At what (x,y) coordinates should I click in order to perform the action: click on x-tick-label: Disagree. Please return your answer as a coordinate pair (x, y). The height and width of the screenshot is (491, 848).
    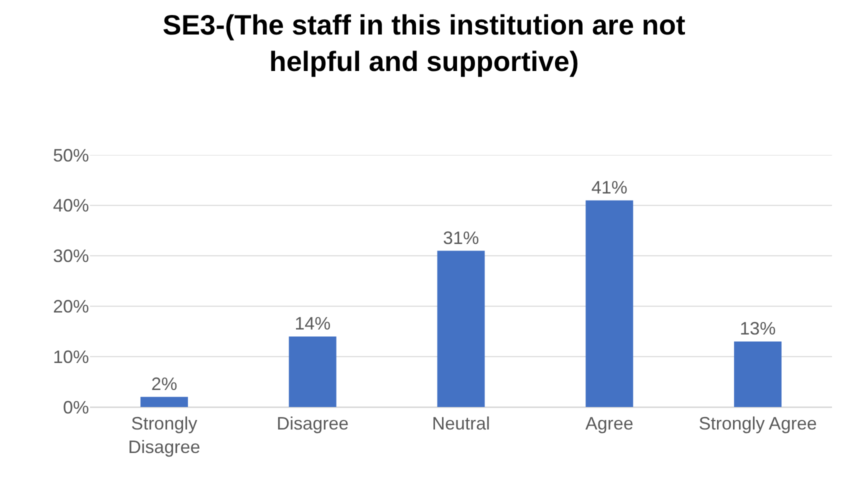
    Looking at the image, I should click on (312, 424).